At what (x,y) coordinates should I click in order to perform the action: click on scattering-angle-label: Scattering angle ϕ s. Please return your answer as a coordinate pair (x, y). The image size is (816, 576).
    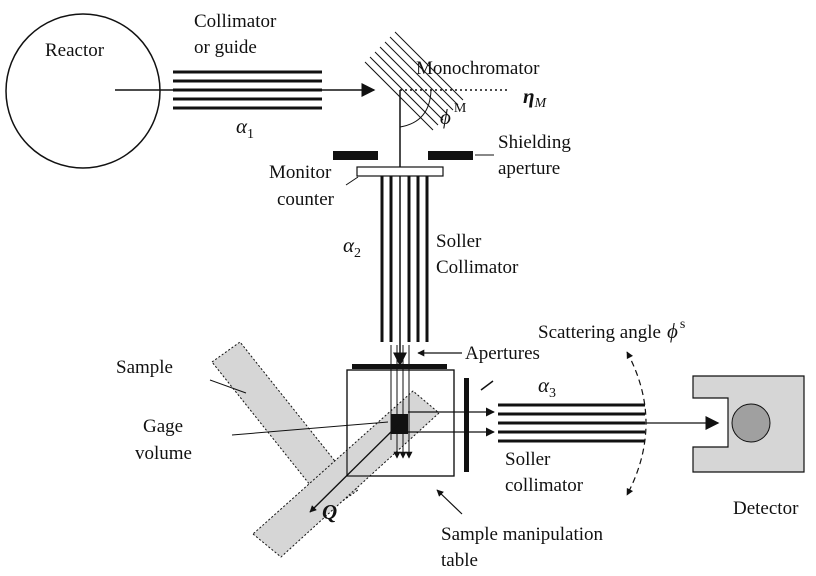
    Looking at the image, I should click on (611, 330).